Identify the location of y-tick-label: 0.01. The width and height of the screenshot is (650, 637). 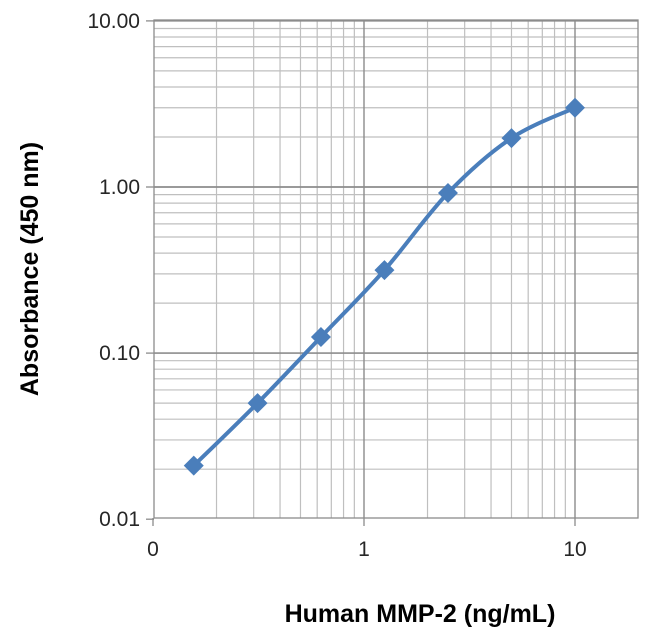
(119, 519).